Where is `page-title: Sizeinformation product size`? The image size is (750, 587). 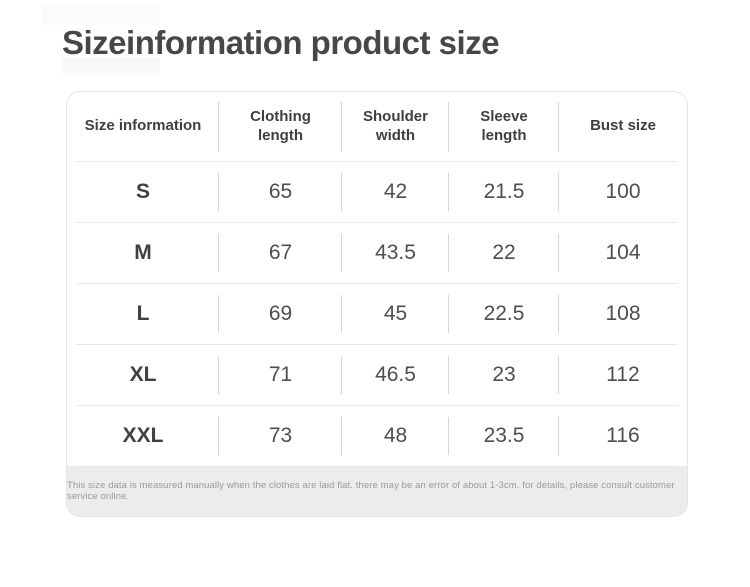
page-title: Sizeinformation product size is located at coordinates (281, 42).